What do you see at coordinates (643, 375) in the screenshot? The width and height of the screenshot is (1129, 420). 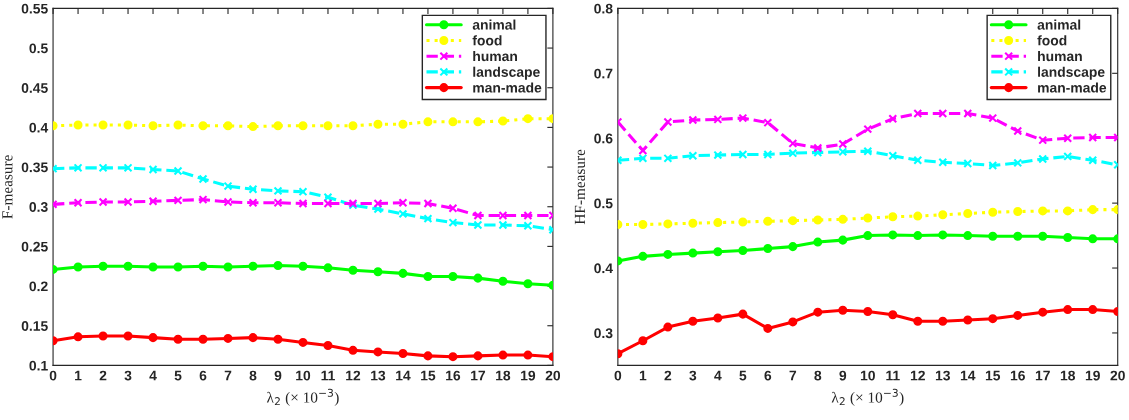 I see `x-tick-label: 1` at bounding box center [643, 375].